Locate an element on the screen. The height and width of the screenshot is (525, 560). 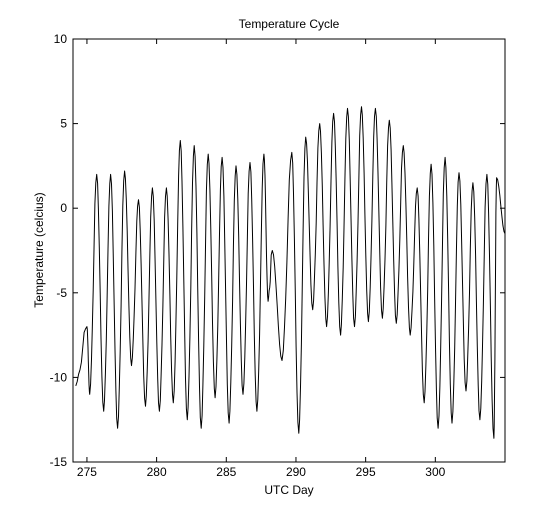
x-tick-label: 295 is located at coordinates (366, 472).